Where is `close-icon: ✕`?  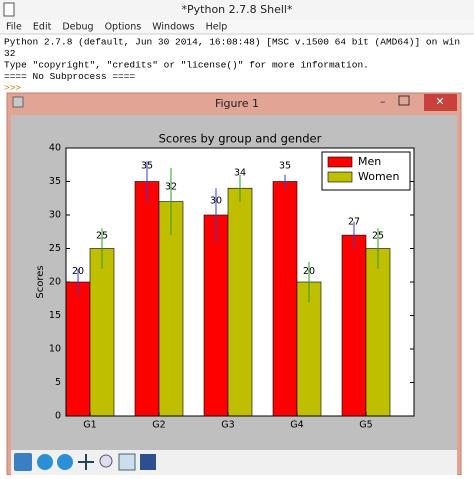 close-icon: ✕ is located at coordinates (439, 101).